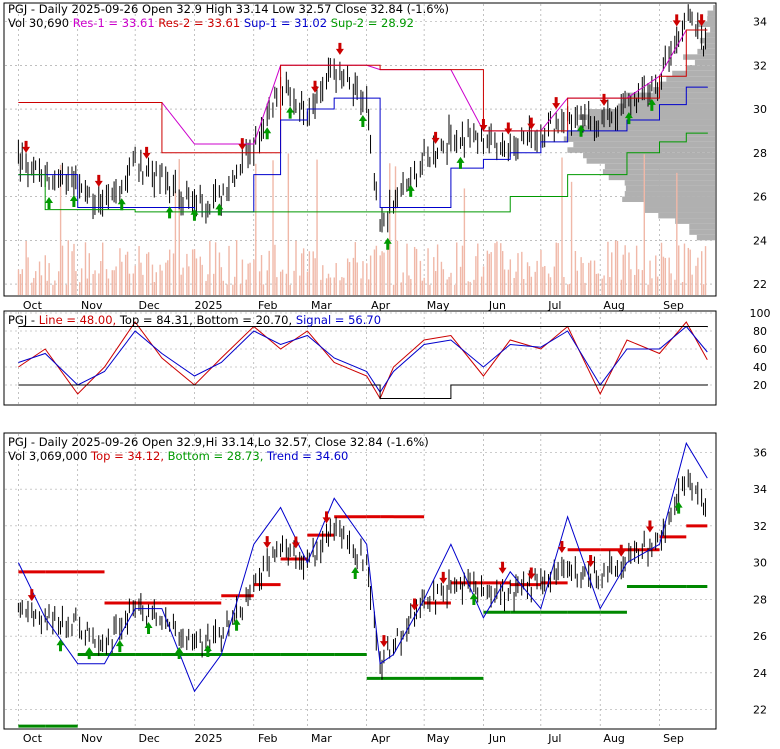 The image size is (780, 749). Describe the element at coordinates (613, 305) in the screenshot. I see `x-tick-label: Aug` at that location.